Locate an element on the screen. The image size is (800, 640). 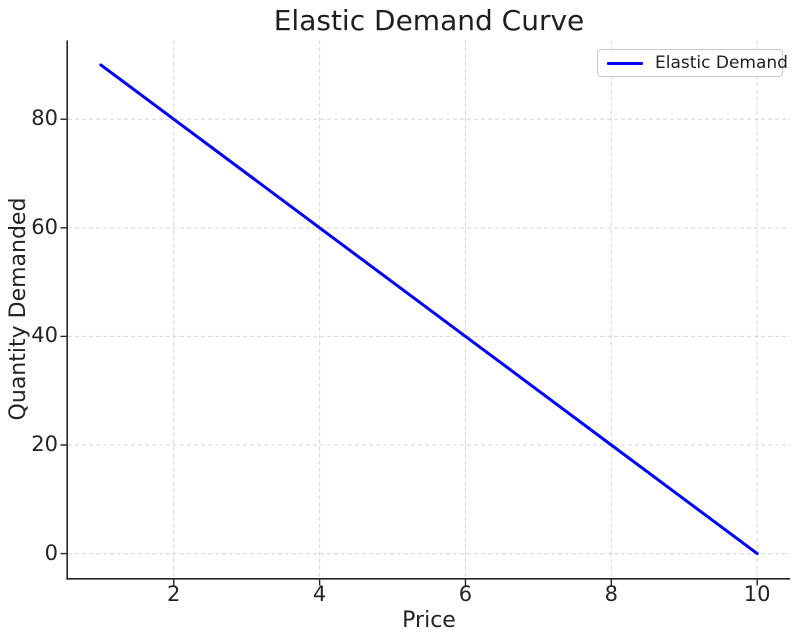
x-tick-label: 8 is located at coordinates (611, 594).